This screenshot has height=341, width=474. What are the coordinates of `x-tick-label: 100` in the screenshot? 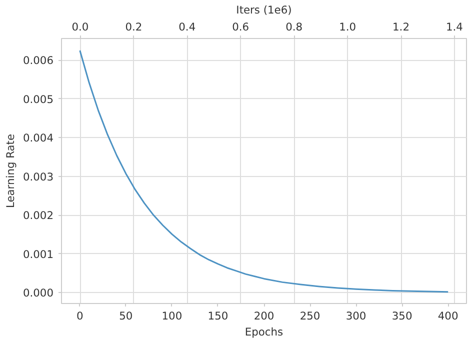 It's located at (172, 316).